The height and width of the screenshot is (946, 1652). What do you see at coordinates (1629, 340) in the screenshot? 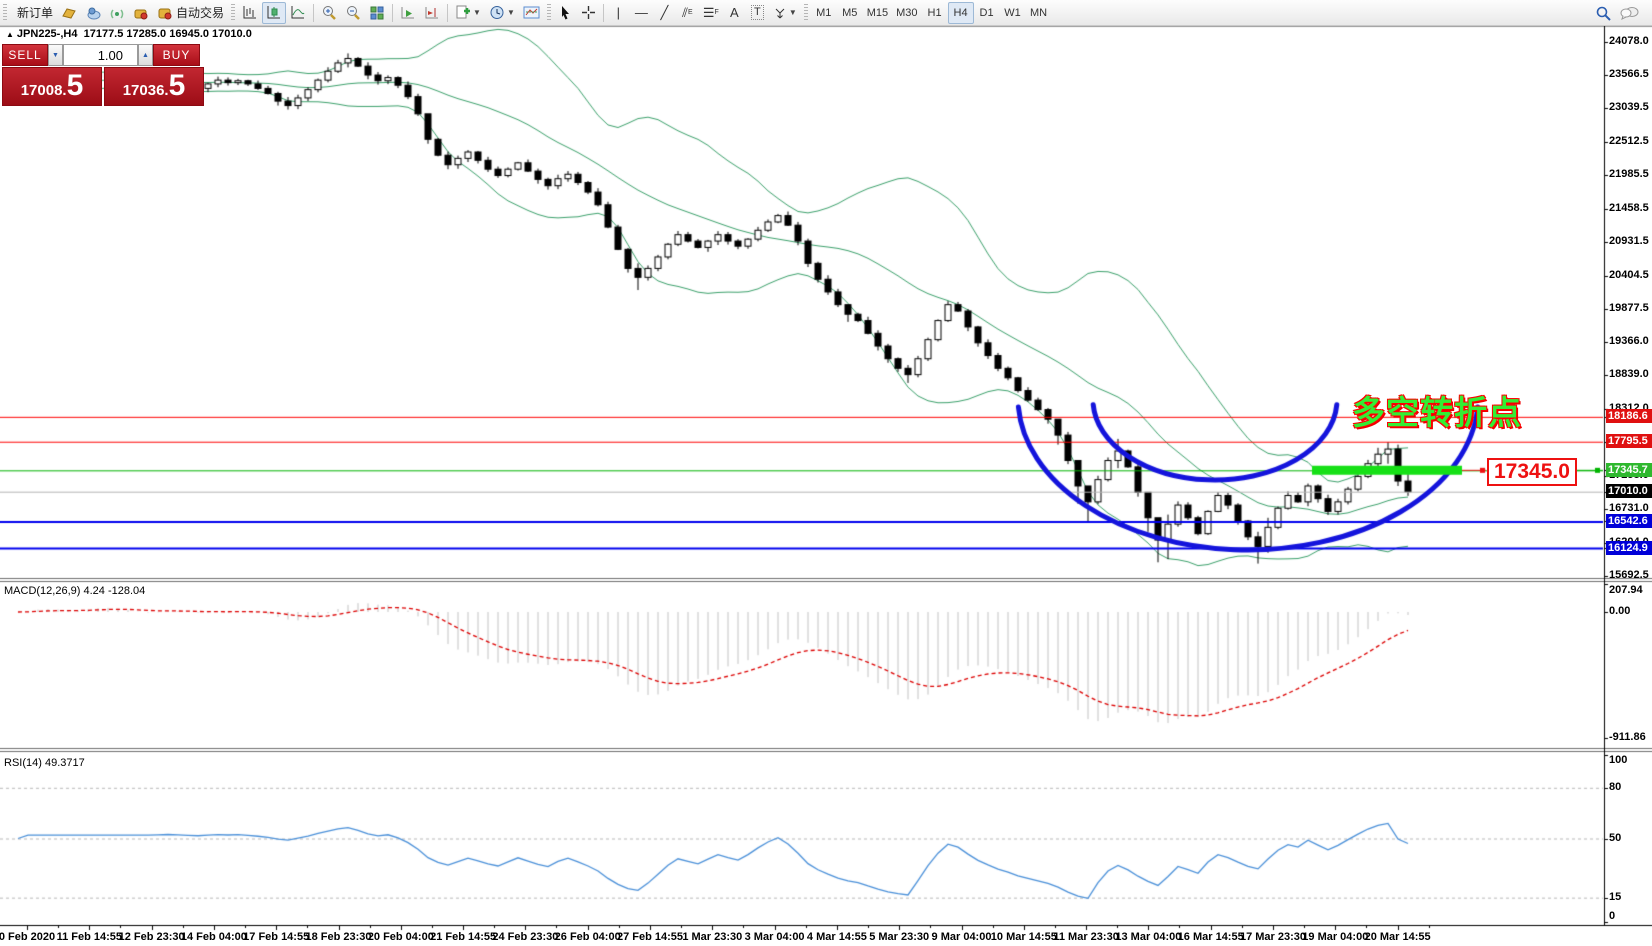
I see `price-tick-label: 19366.0` at bounding box center [1629, 340].